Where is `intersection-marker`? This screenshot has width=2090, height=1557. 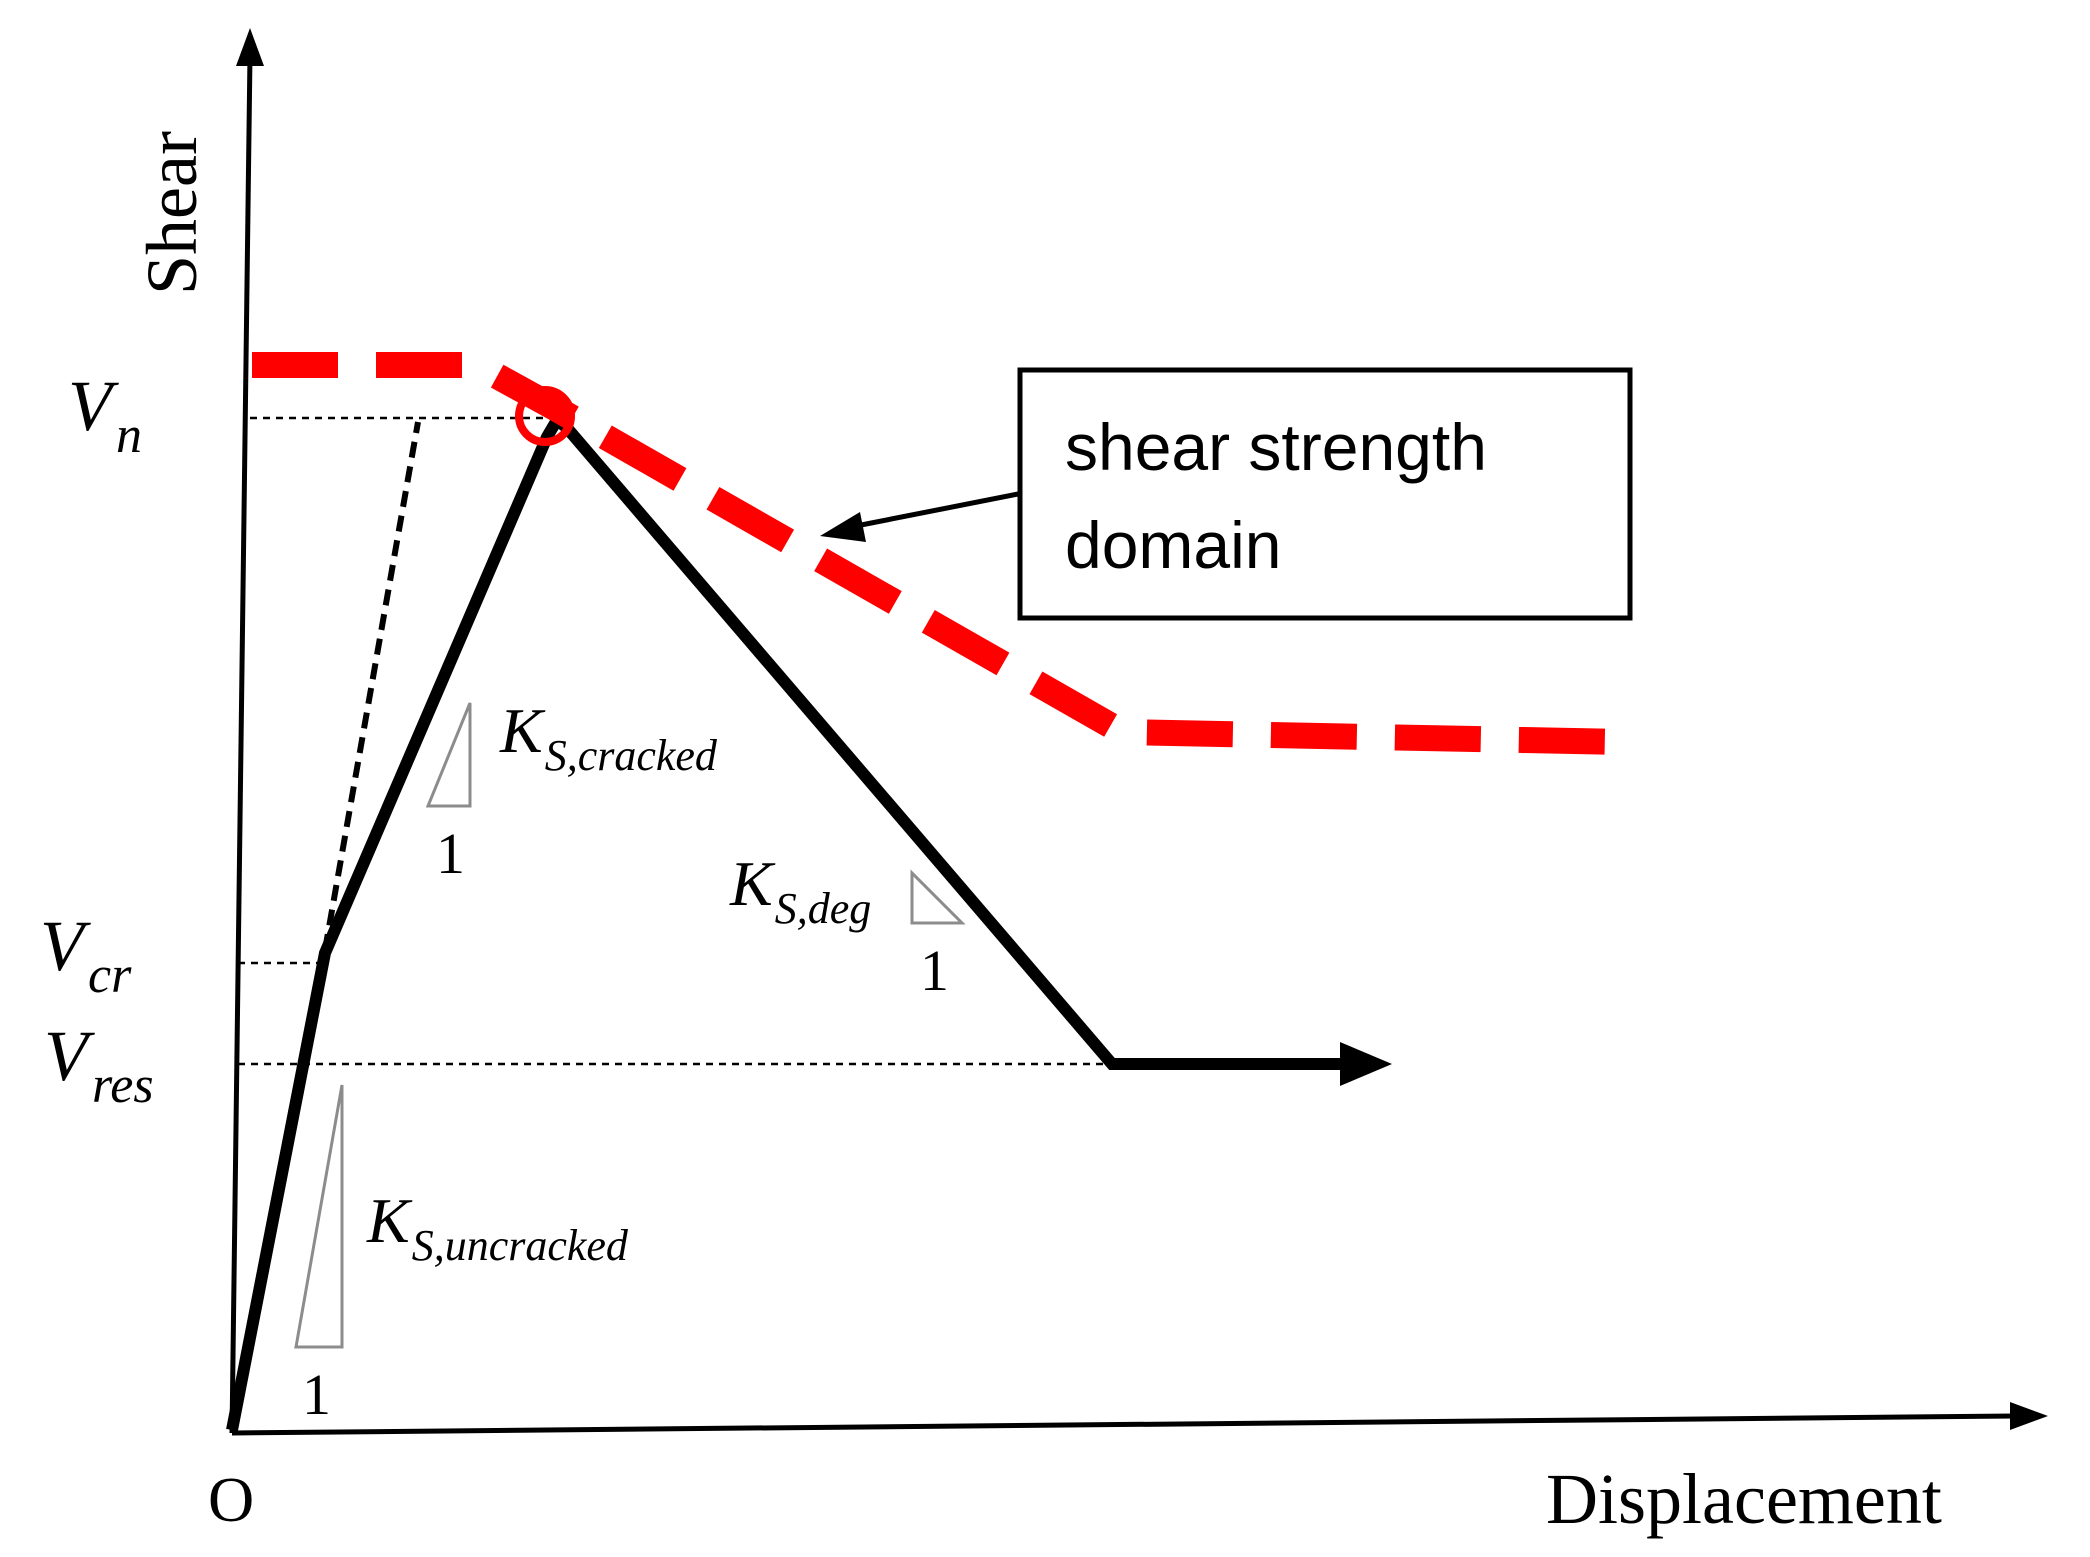
intersection-marker is located at coordinates (545, 416).